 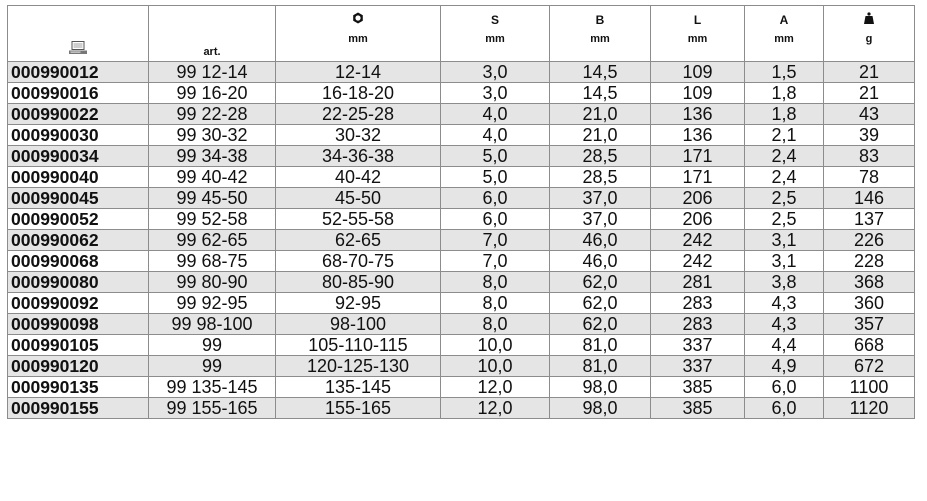 What do you see at coordinates (600, 198) in the screenshot?
I see `cell-b: 37,0` at bounding box center [600, 198].